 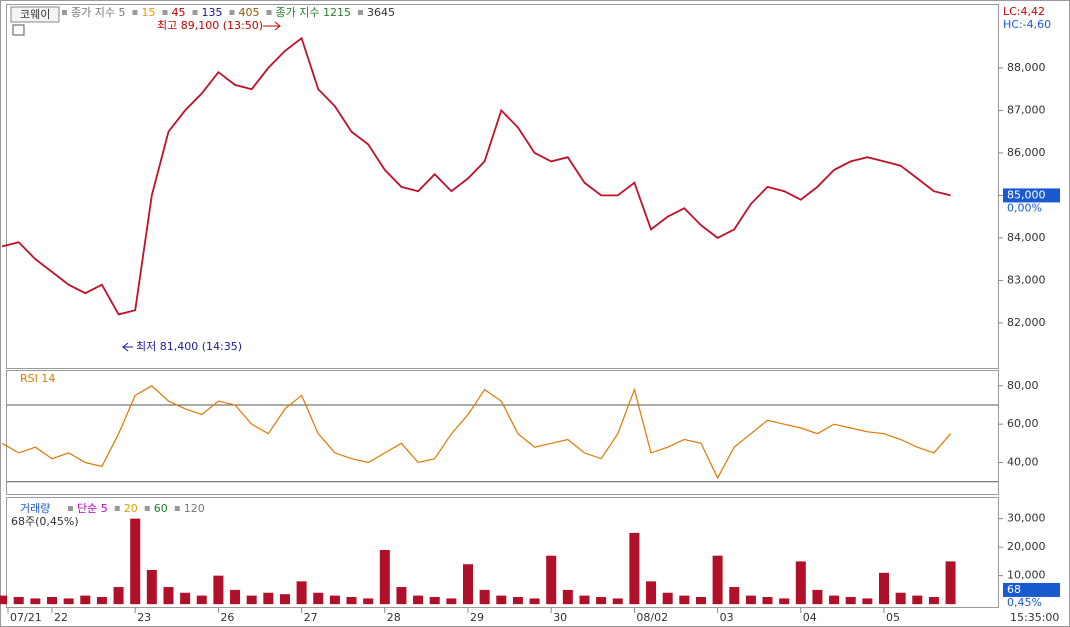 I want to click on x-tick-label: 22, so click(x=61, y=617).